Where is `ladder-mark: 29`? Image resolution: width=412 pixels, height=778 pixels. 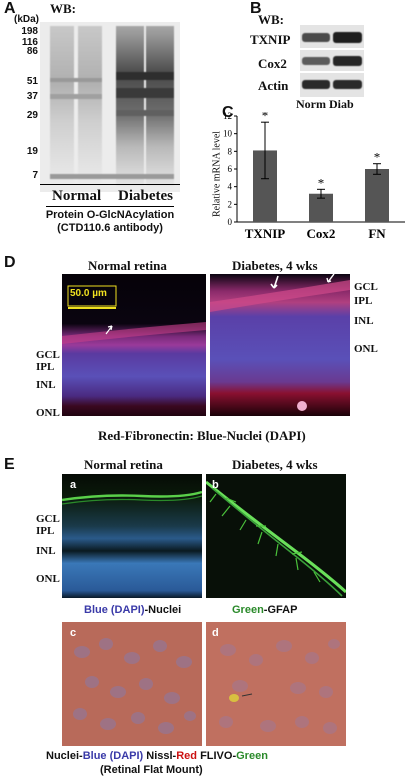 ladder-mark: 29 is located at coordinates (32, 115).